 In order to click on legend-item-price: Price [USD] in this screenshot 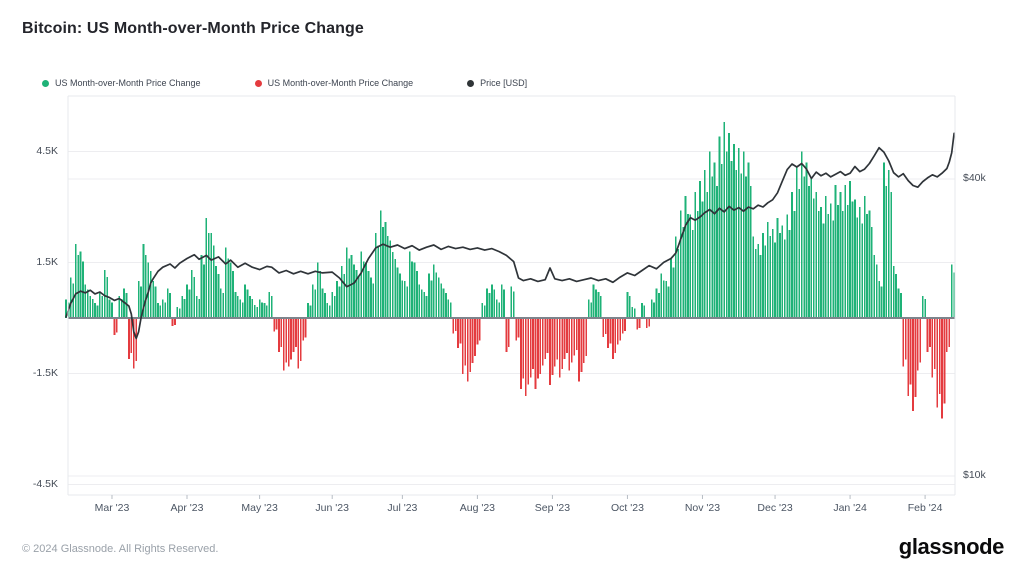, I will do `click(497, 83)`.